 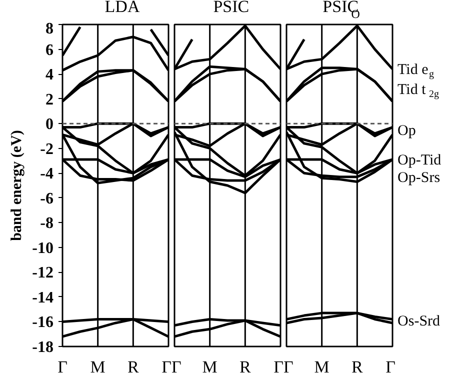 I want to click on y-axis-title: band energy (eV), so click(x=17, y=185).